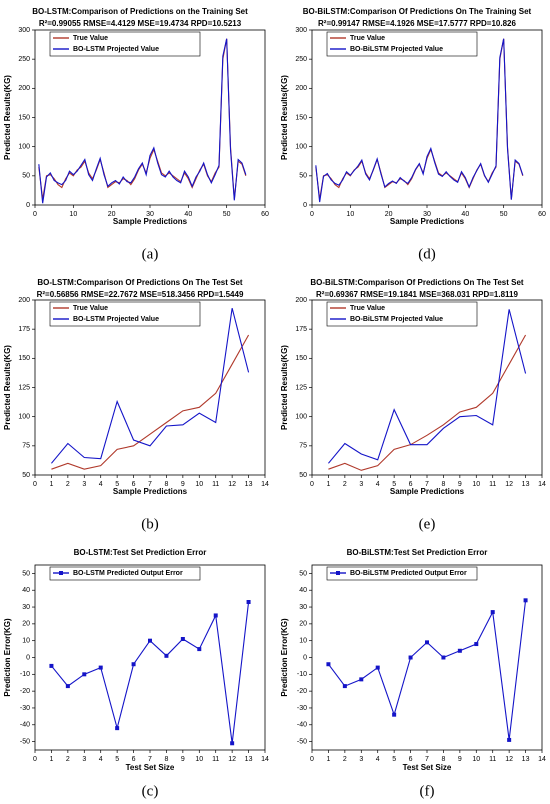 This screenshot has height=804, width=550. Describe the element at coordinates (284, 117) in the screenshot. I see `y-axis-label: Predicted Results(KG)` at that location.